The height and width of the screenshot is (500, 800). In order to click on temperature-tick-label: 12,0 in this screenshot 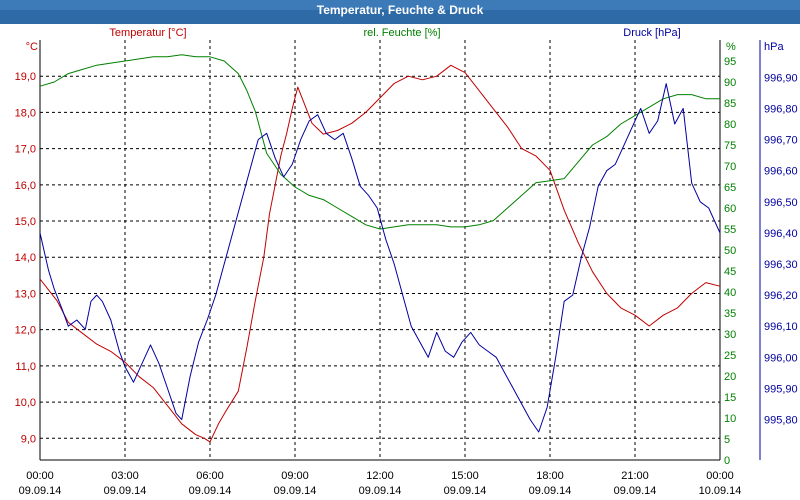, I will do `click(25, 331)`.